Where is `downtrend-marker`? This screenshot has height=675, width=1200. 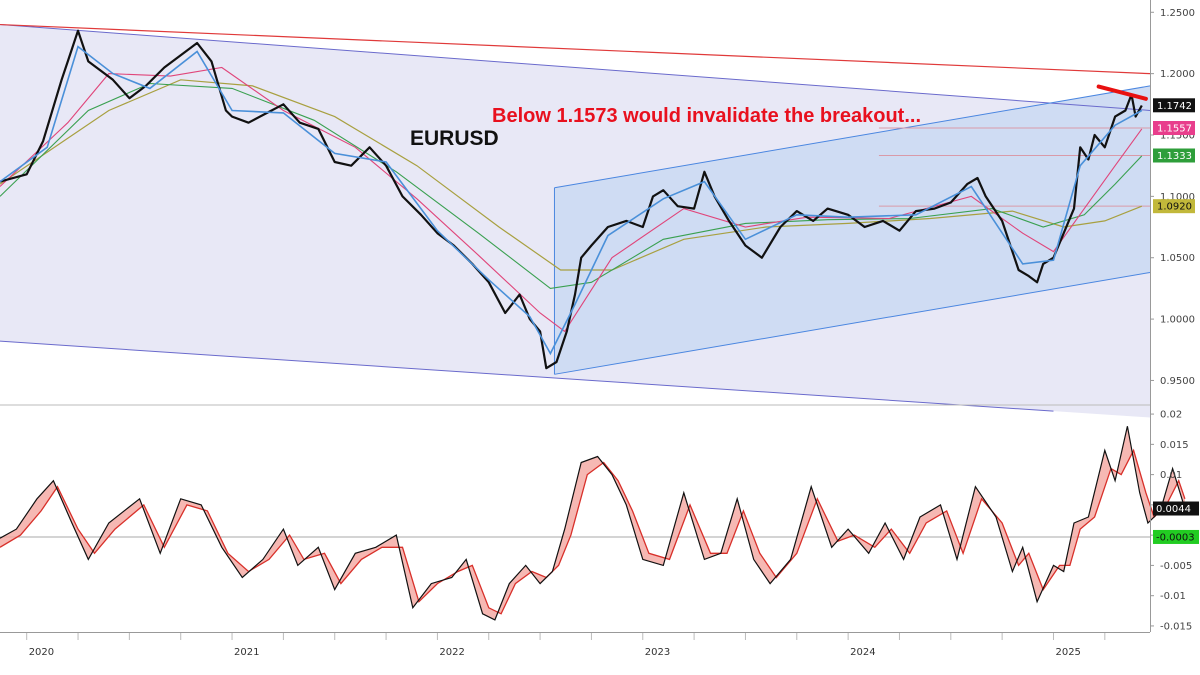 downtrend-marker is located at coordinates (1122, 92).